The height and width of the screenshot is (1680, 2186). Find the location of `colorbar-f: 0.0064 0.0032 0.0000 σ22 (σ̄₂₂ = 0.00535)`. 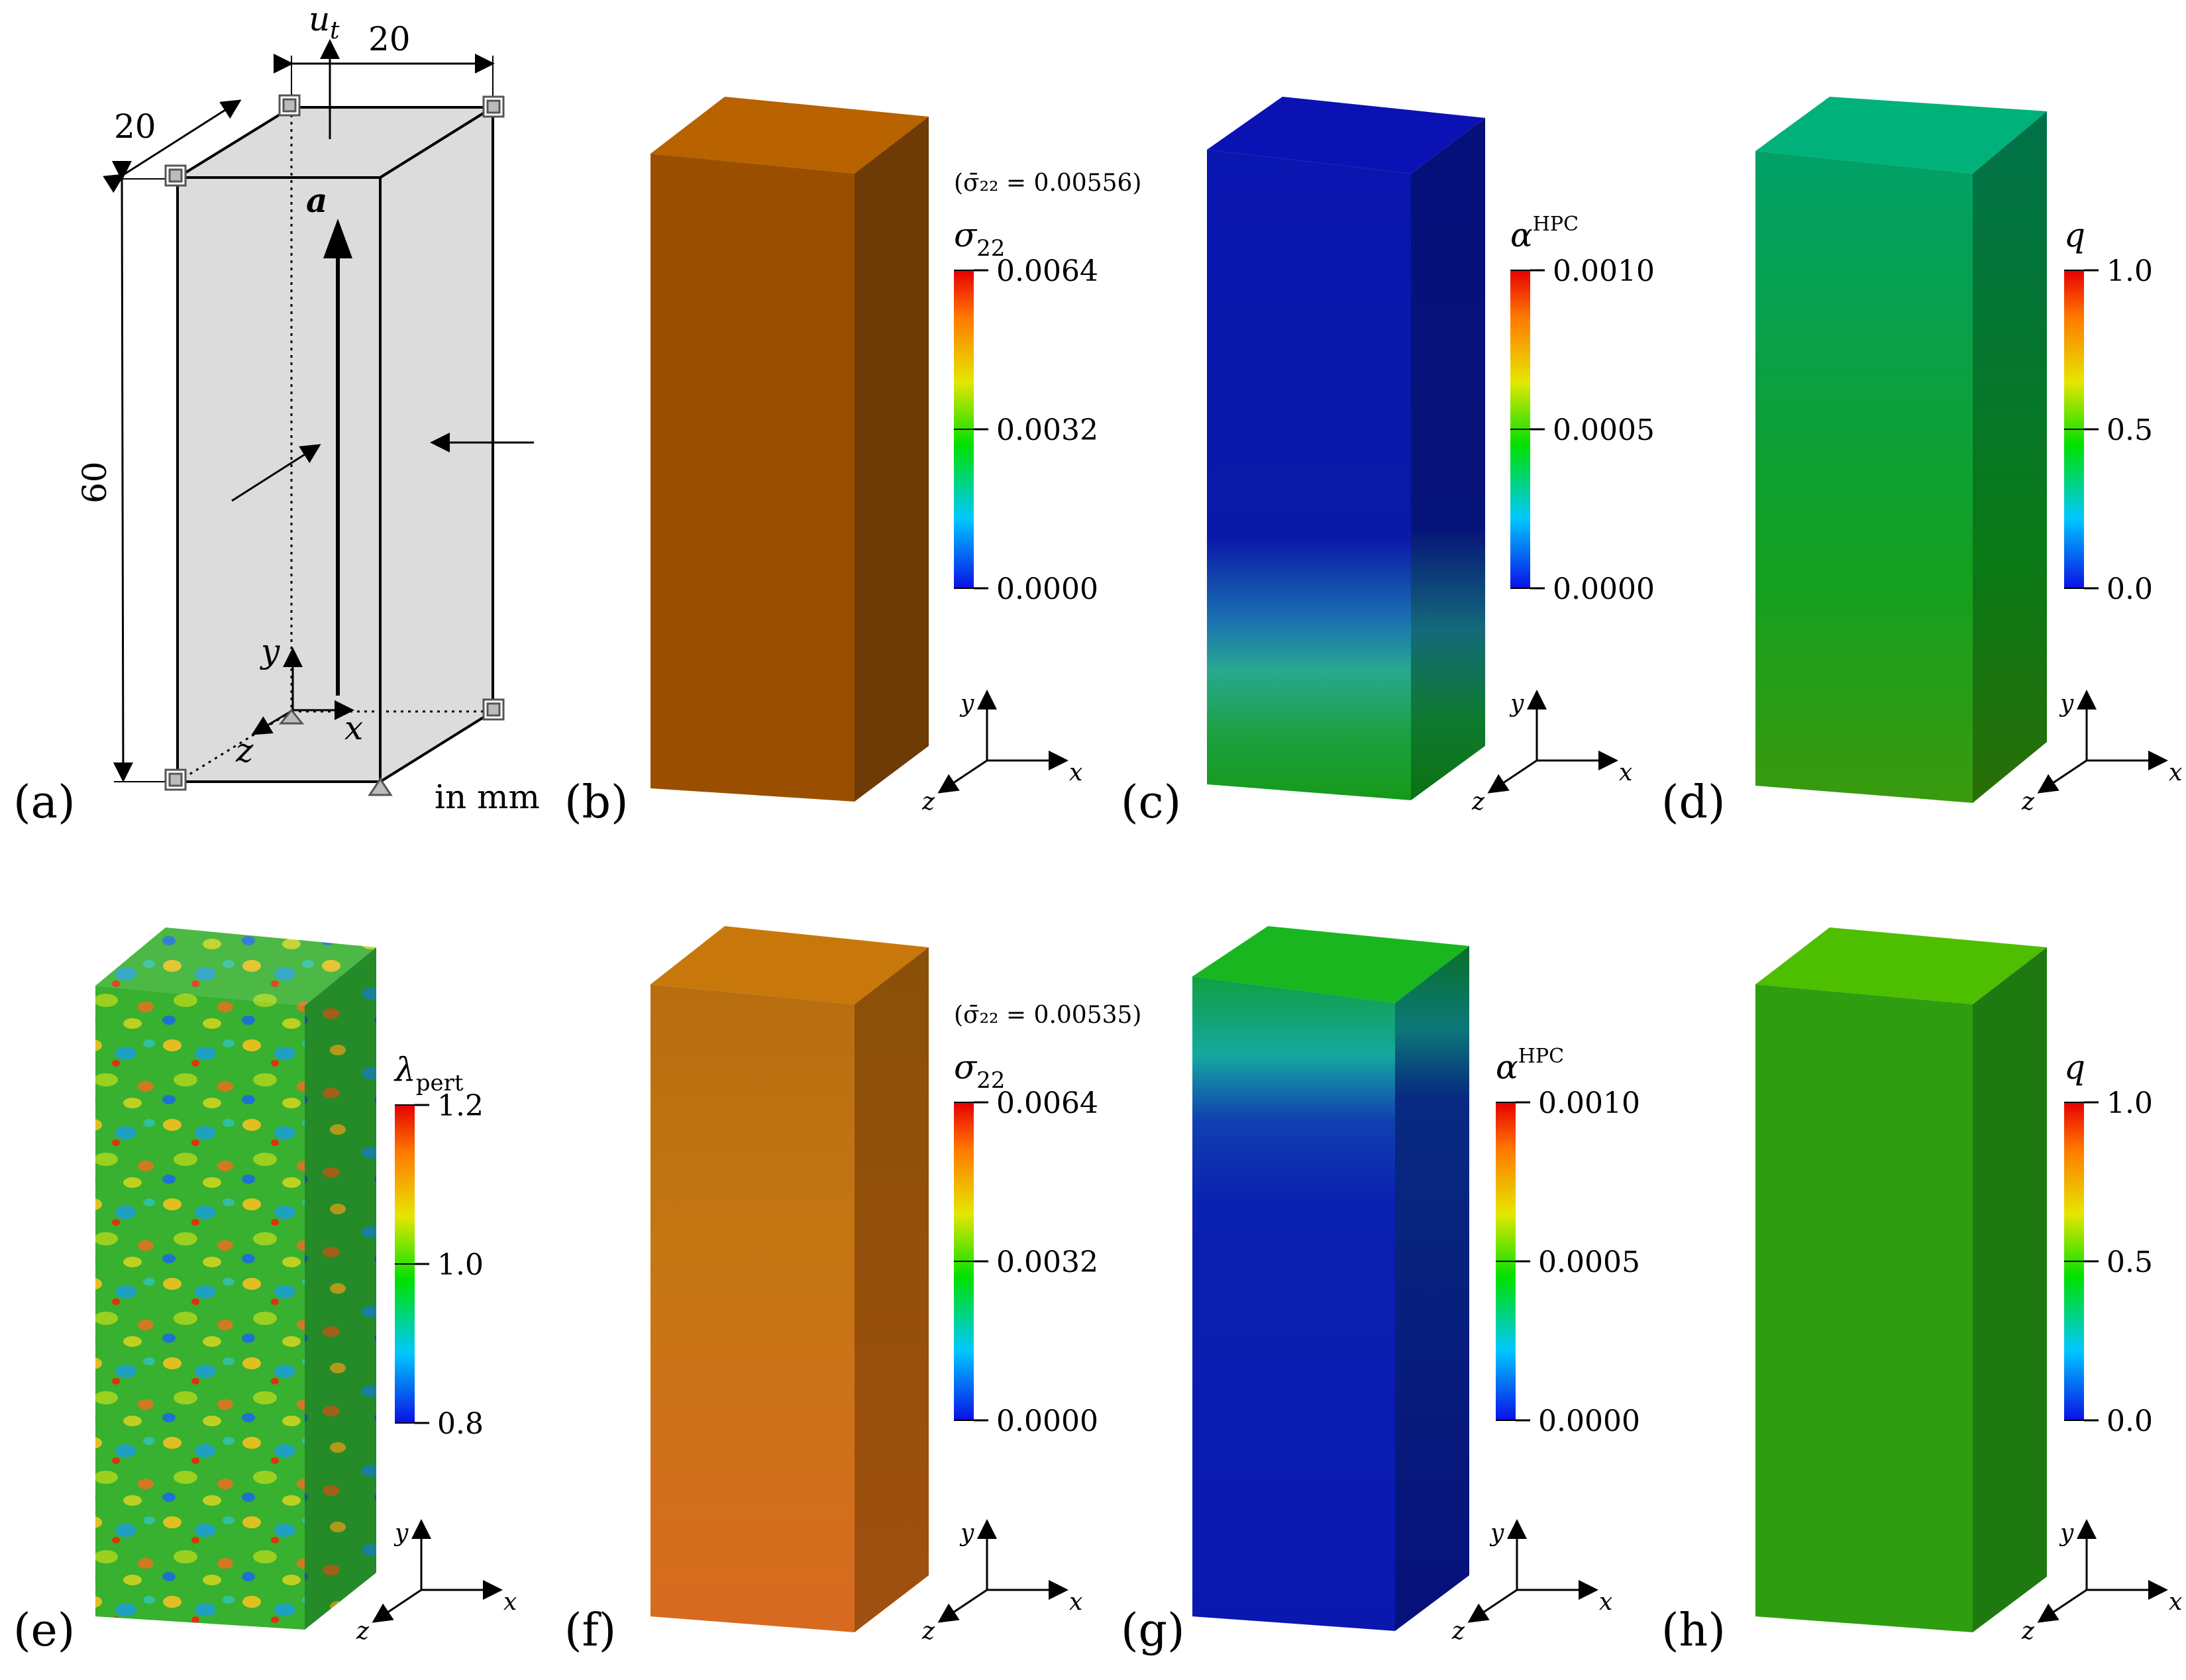

colorbar-f: 0.0064 0.0032 0.0000 σ22 (σ̄₂₂ = 0.00535) is located at coordinates (1048, 1220).